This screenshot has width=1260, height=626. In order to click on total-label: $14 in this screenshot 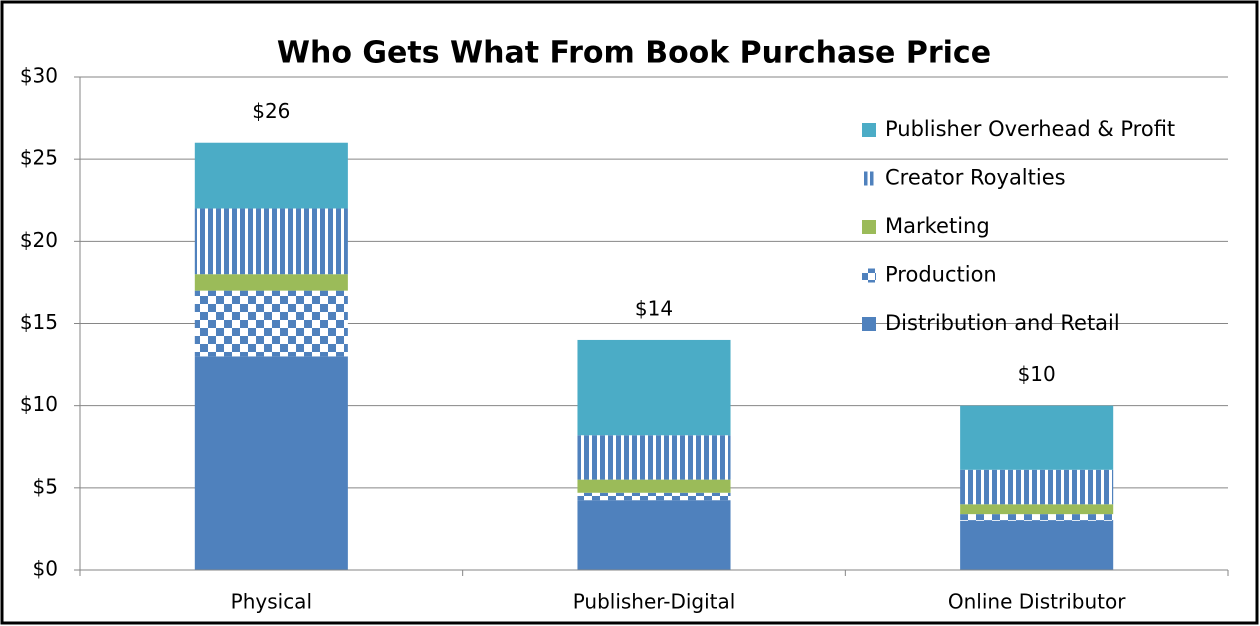, I will do `click(654, 308)`.